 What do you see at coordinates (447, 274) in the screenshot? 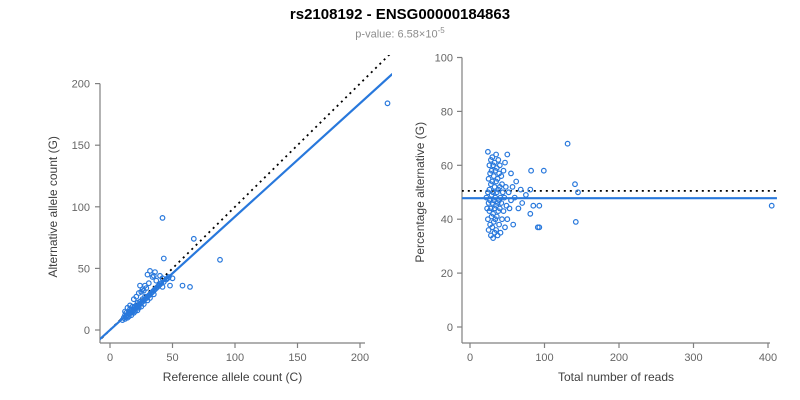
I see `y-tick-label: 20` at bounding box center [447, 274].